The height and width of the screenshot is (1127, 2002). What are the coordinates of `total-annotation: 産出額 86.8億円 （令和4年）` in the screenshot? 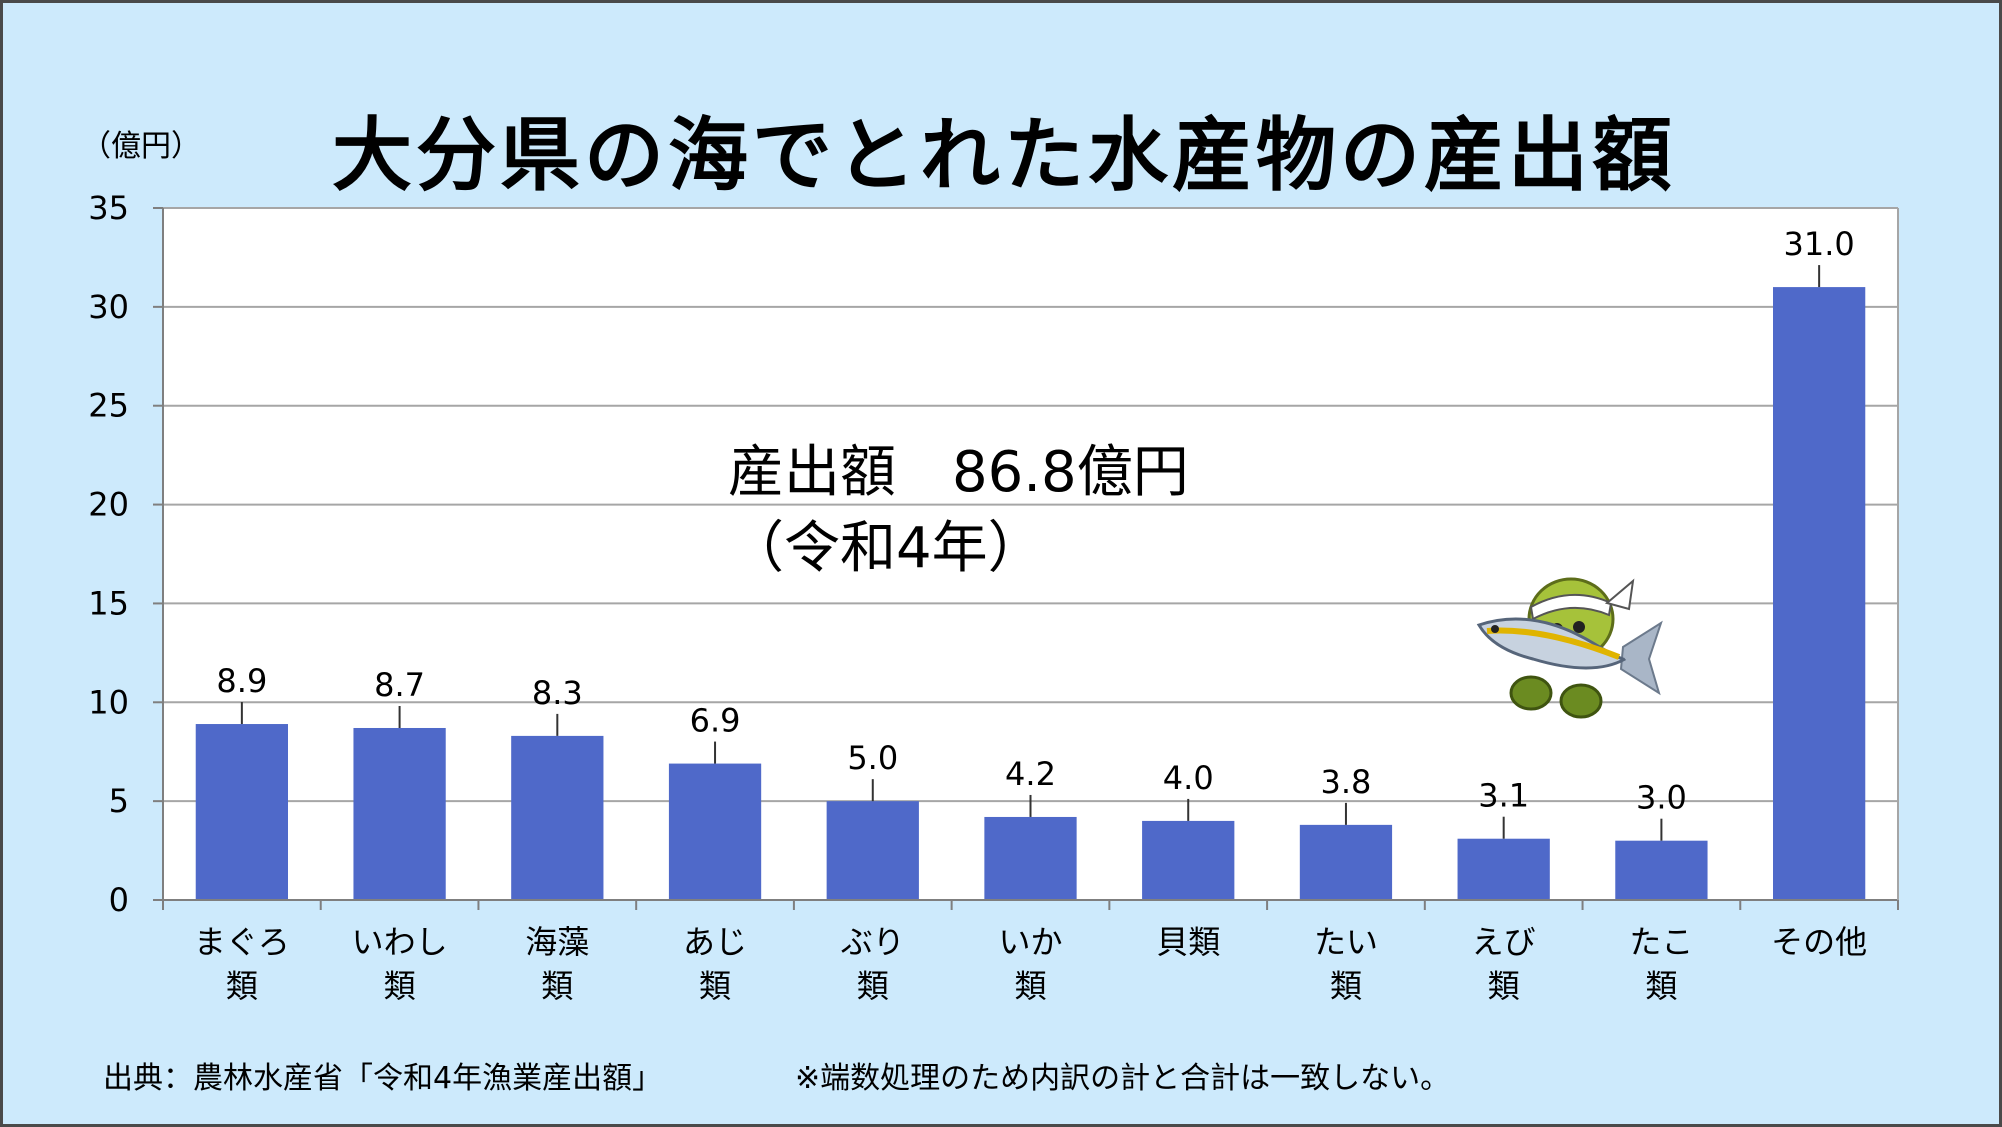 It's located at (958, 511).